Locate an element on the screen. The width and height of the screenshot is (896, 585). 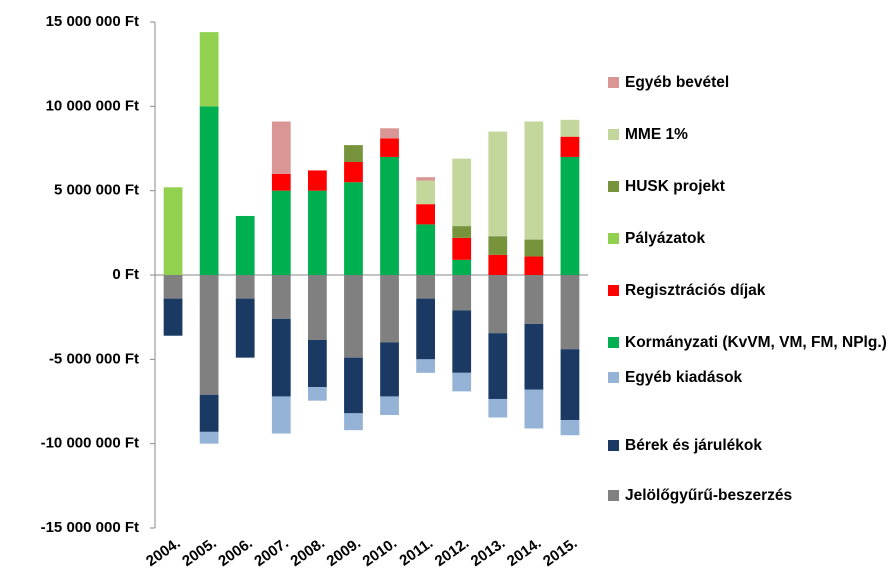
x-tick-label: 2006. is located at coordinates (235, 552).